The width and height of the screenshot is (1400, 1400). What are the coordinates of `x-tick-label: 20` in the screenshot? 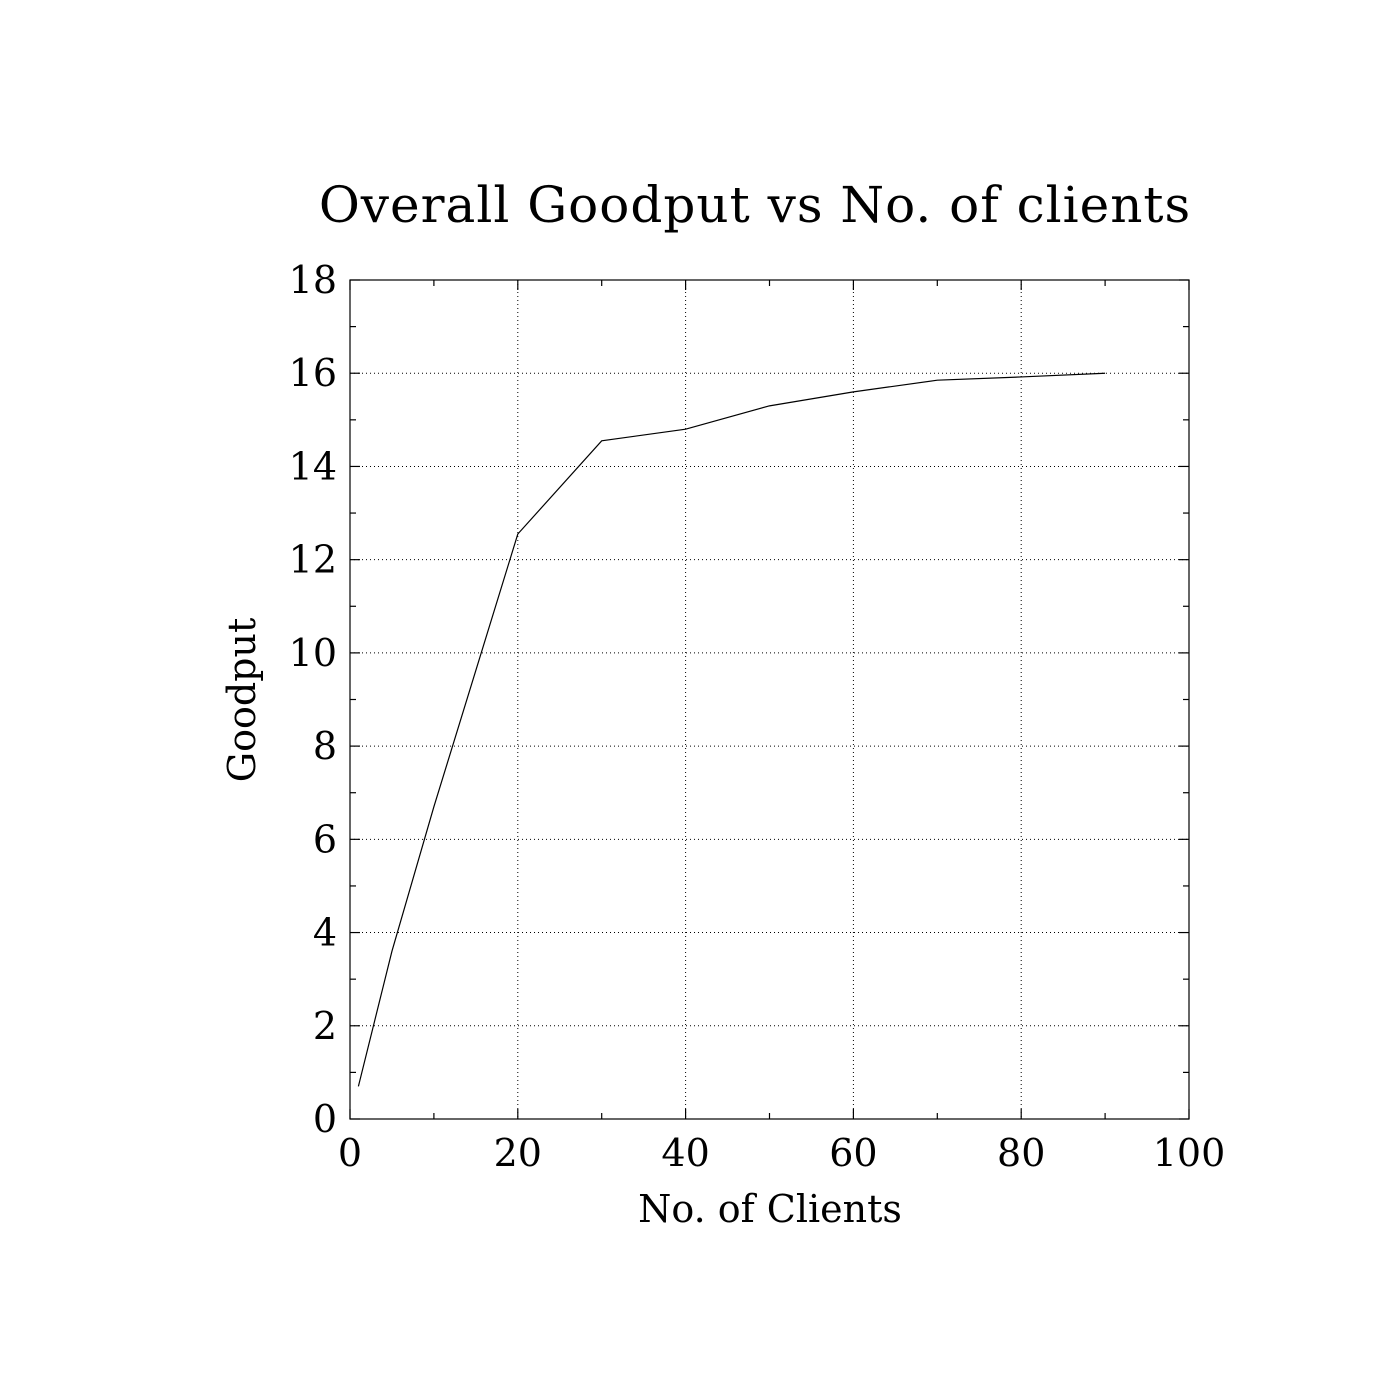 It's located at (518, 1153).